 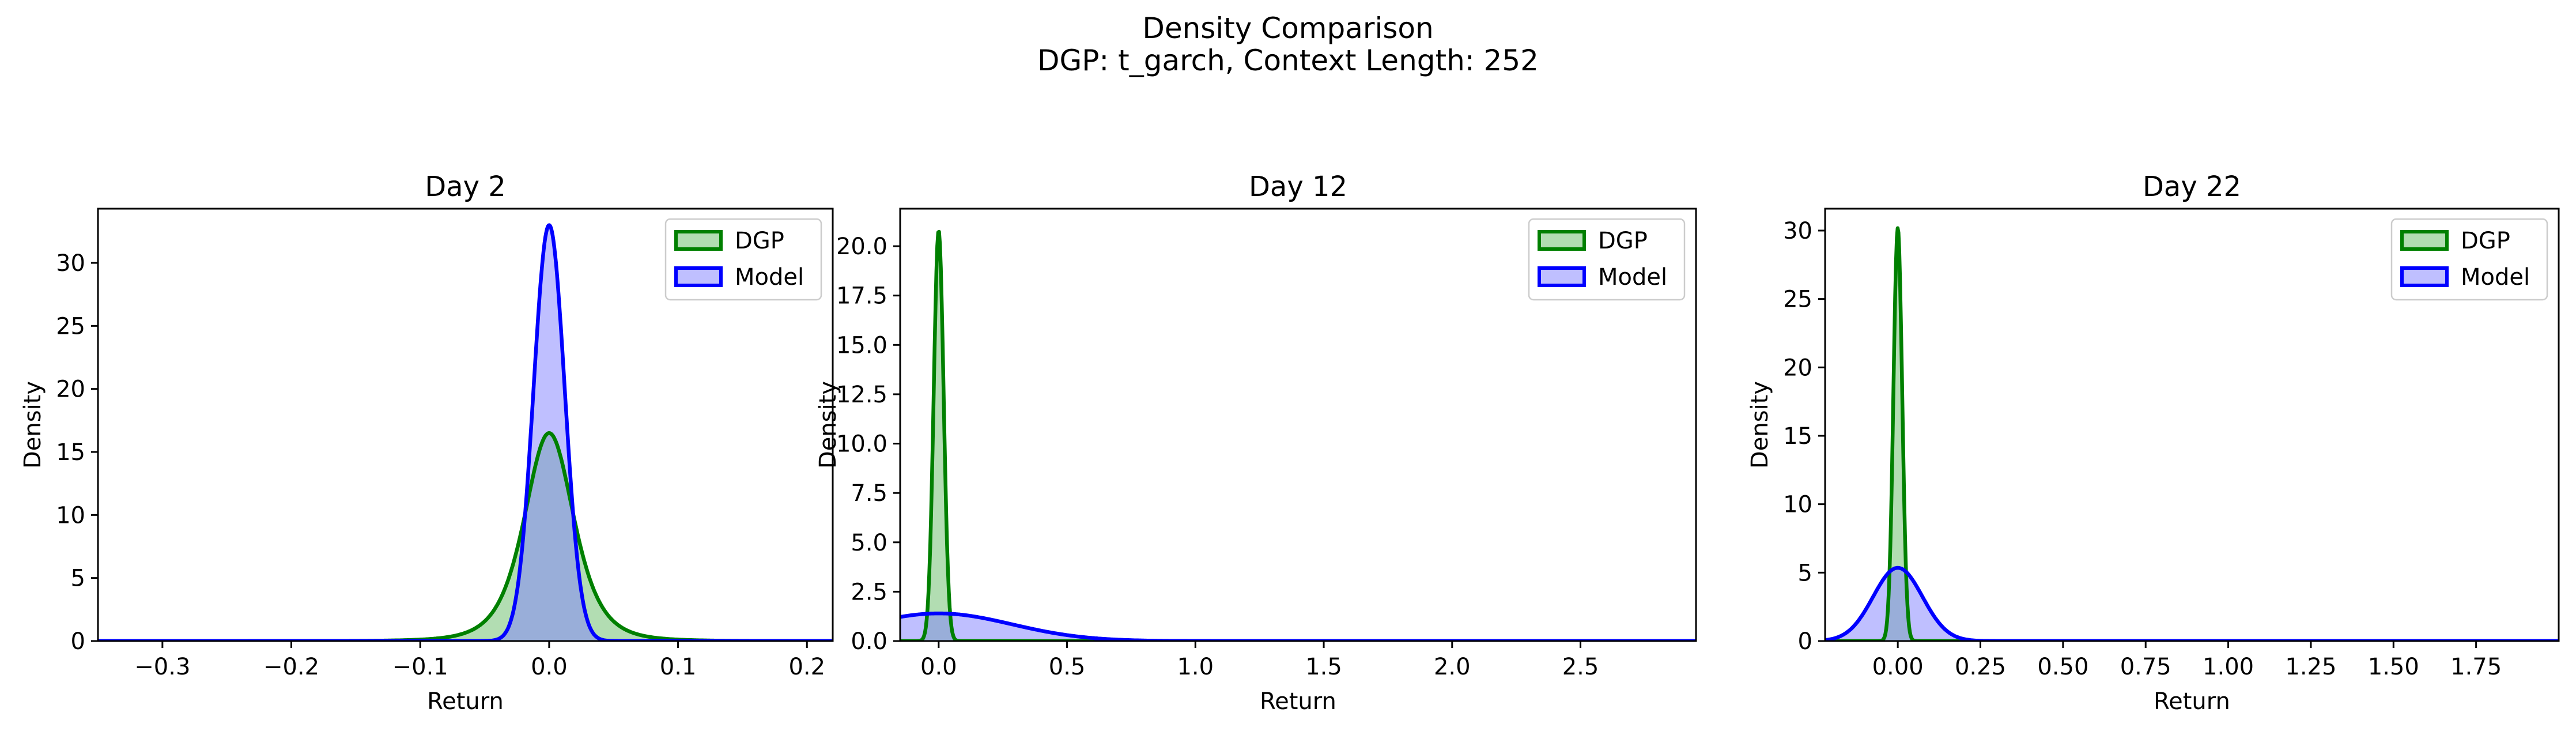 What do you see at coordinates (1580, 667) in the screenshot?
I see `x-tick-label: 2.5` at bounding box center [1580, 667].